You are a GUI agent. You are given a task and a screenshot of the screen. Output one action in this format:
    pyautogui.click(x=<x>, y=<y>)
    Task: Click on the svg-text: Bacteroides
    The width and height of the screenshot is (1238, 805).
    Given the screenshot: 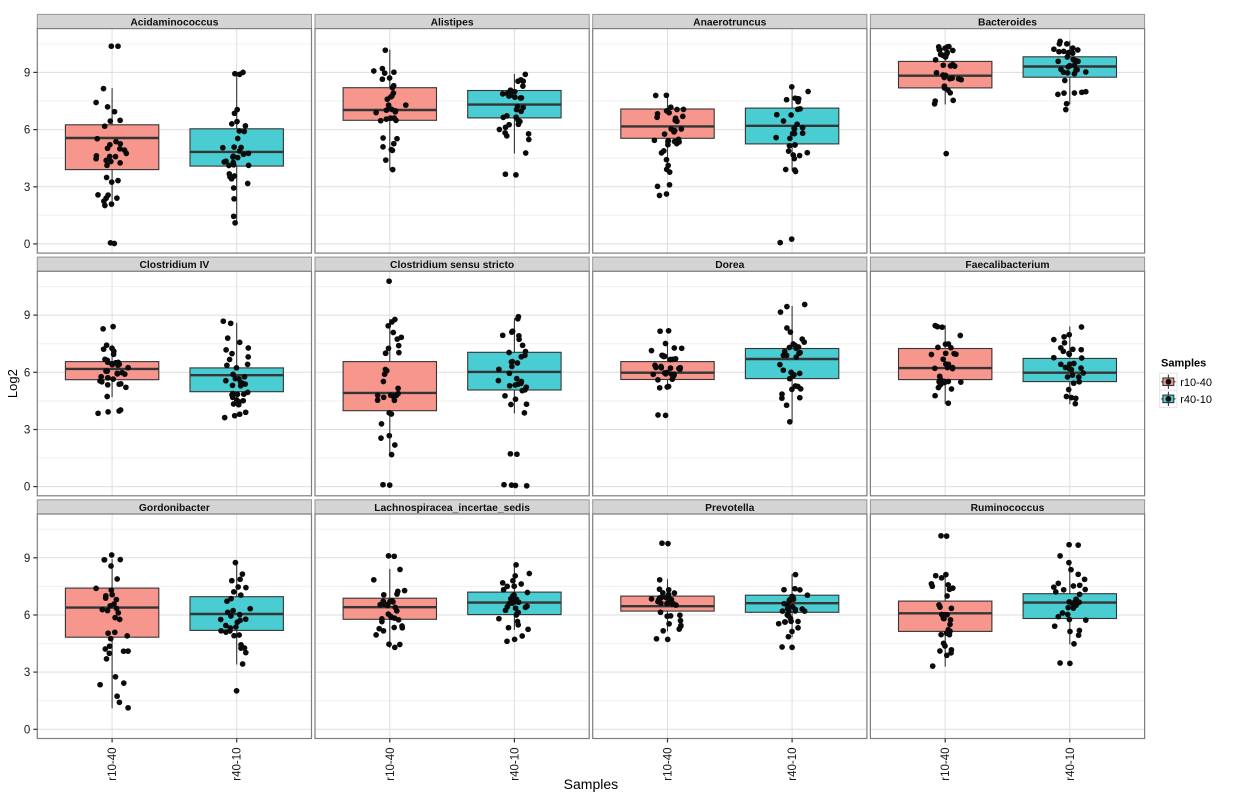 What is the action you would take?
    pyautogui.click(x=1007, y=23)
    